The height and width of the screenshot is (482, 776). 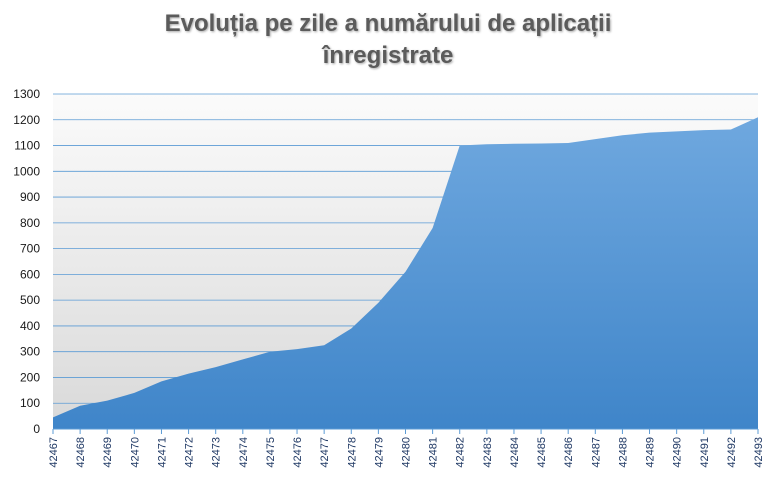 What do you see at coordinates (407, 452) in the screenshot?
I see `x-tick-label-42480: 42480` at bounding box center [407, 452].